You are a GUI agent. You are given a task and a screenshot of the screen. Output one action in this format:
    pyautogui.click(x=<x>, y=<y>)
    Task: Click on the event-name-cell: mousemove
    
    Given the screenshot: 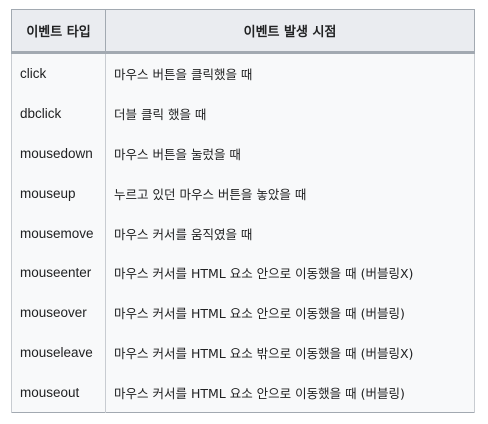 What is the action you would take?
    pyautogui.click(x=58, y=233)
    